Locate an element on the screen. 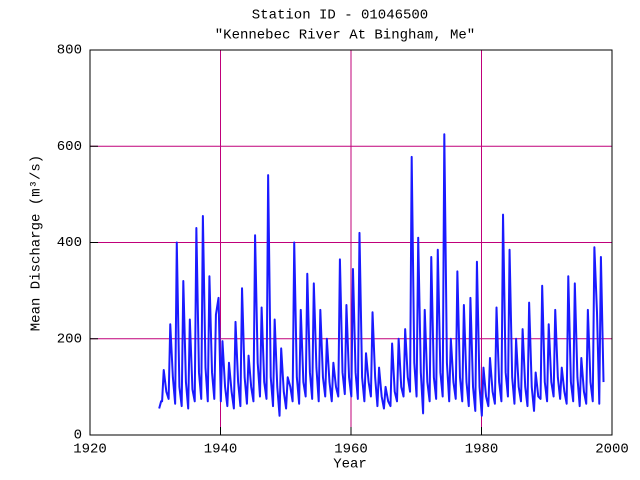  x-tick-label: 1980 is located at coordinates (482, 450).